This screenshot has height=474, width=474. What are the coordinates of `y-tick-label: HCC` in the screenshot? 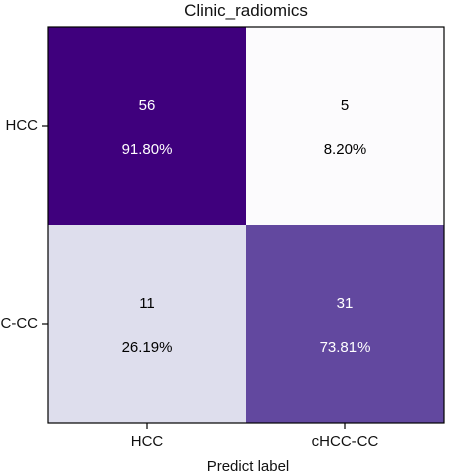 It's located at (22, 125).